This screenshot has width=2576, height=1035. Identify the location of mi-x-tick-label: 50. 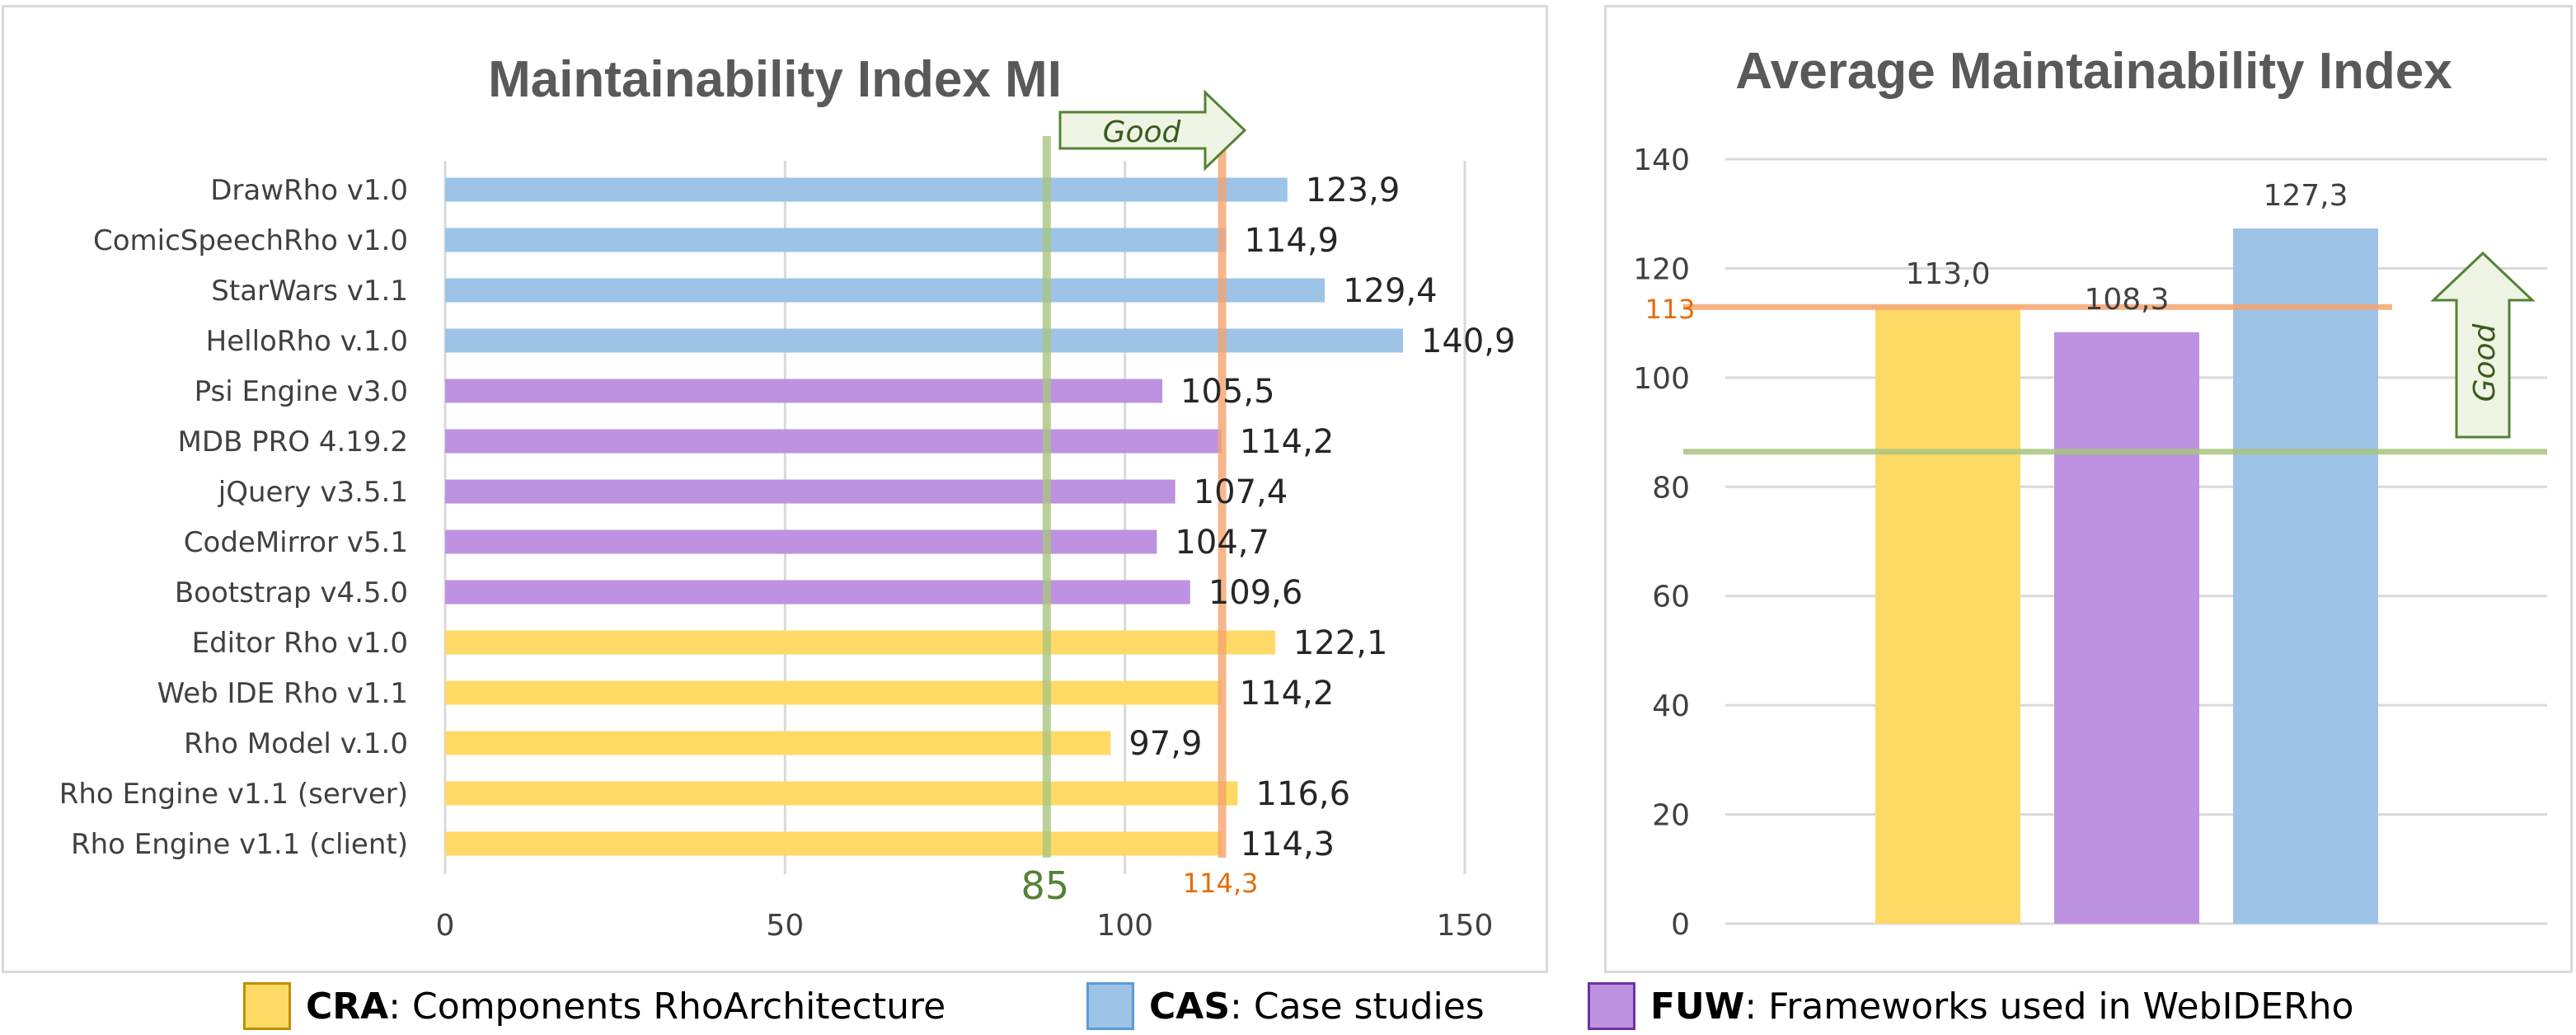
(785, 926).